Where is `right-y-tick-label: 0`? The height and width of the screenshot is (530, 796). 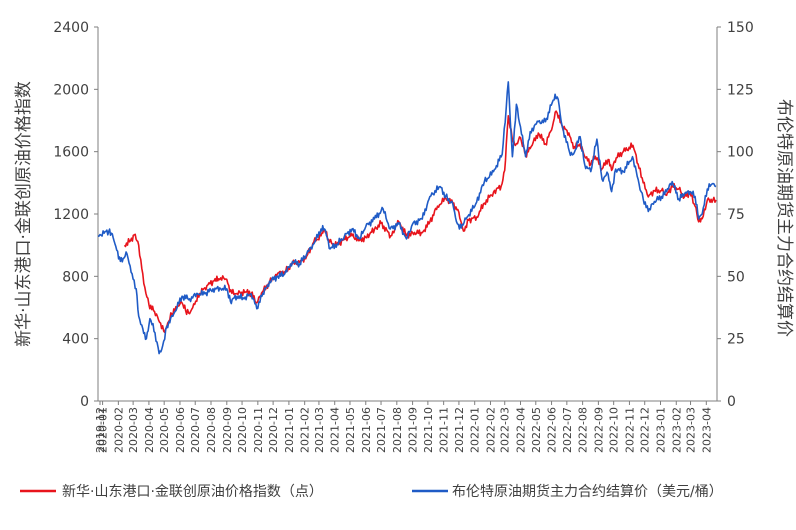 right-y-tick-label: 0 is located at coordinates (731, 402).